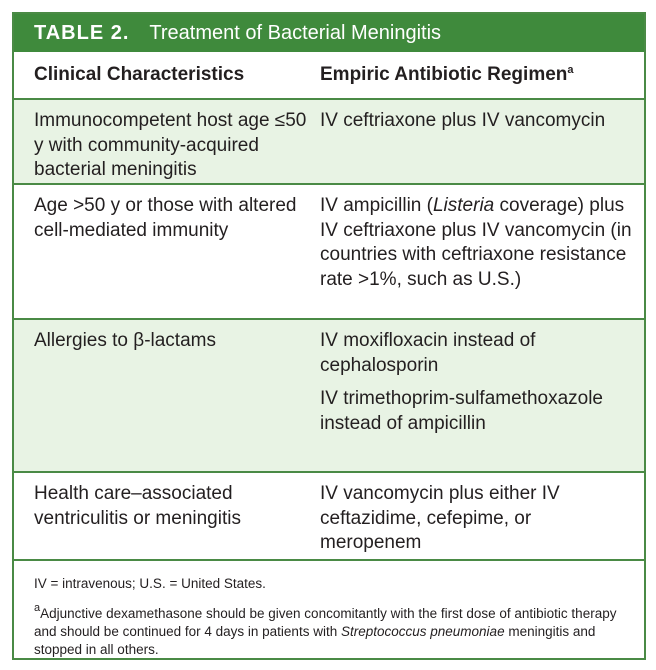 This screenshot has height=670, width=656. Describe the element at coordinates (150, 583) in the screenshot. I see `abbreviations-note: IV = intravenous; U.S. = United States.` at that location.